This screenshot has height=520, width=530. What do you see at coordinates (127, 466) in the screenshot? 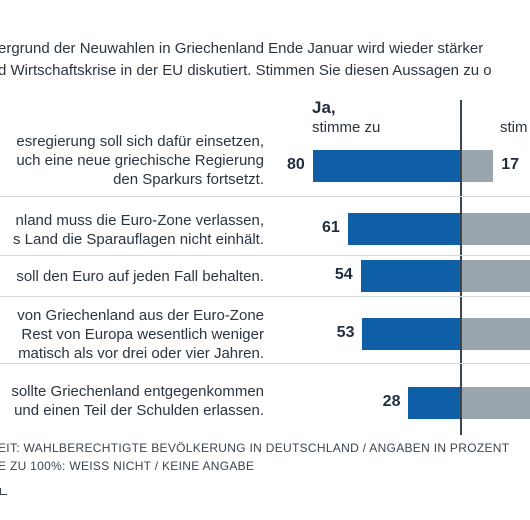
I see `source-line-2: E ZU 100%: WEISS NICHT / KEINE ANGABE` at bounding box center [127, 466].